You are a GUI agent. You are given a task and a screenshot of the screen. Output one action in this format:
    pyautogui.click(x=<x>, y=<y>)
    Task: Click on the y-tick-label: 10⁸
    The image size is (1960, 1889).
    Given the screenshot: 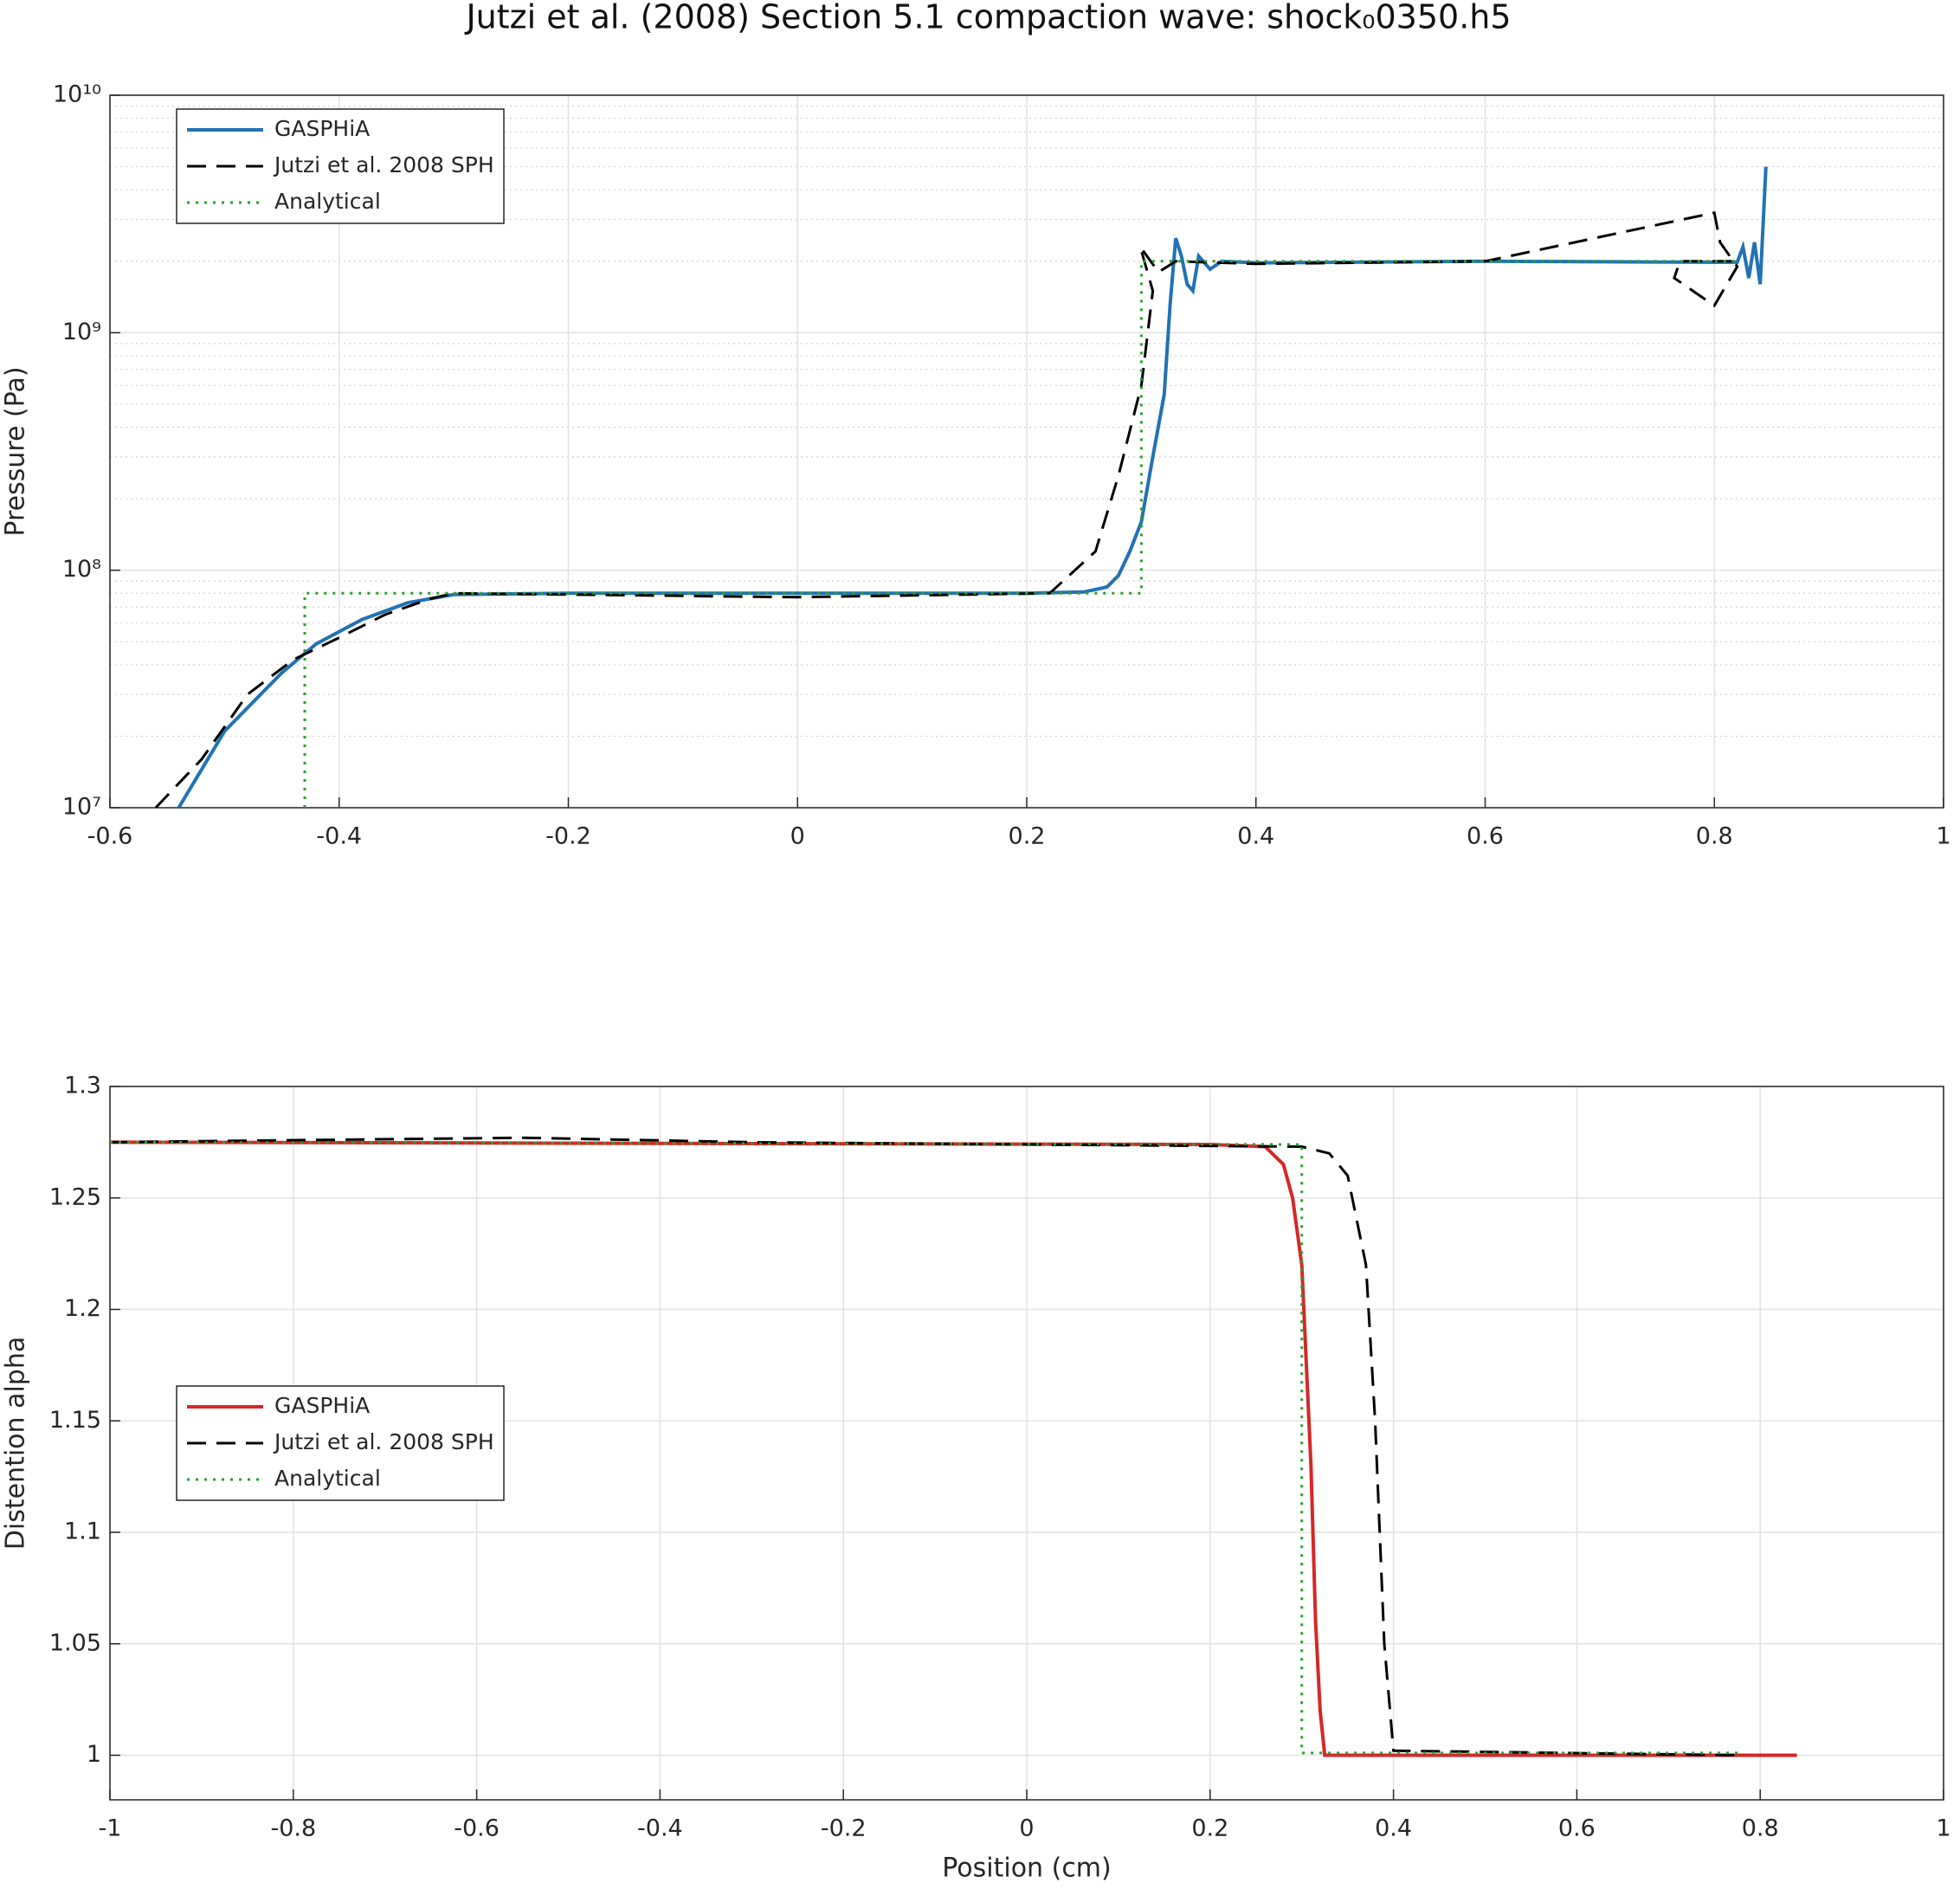 What is the action you would take?
    pyautogui.click(x=82, y=569)
    